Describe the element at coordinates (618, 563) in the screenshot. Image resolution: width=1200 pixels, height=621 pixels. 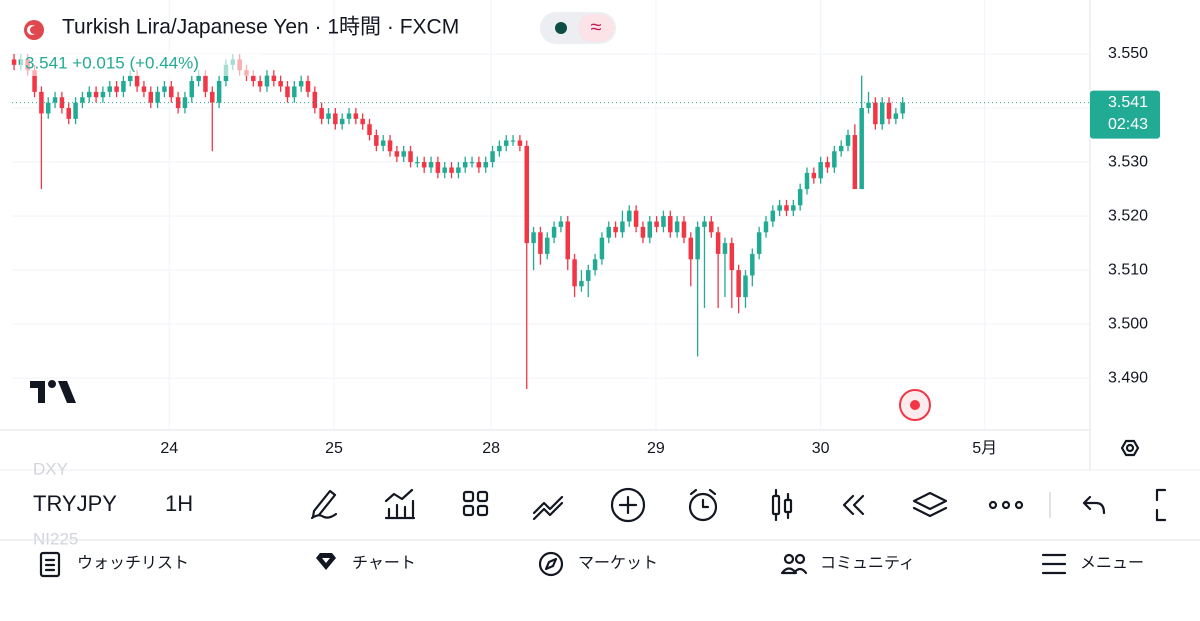
I see `nav-markets: マーケット` at that location.